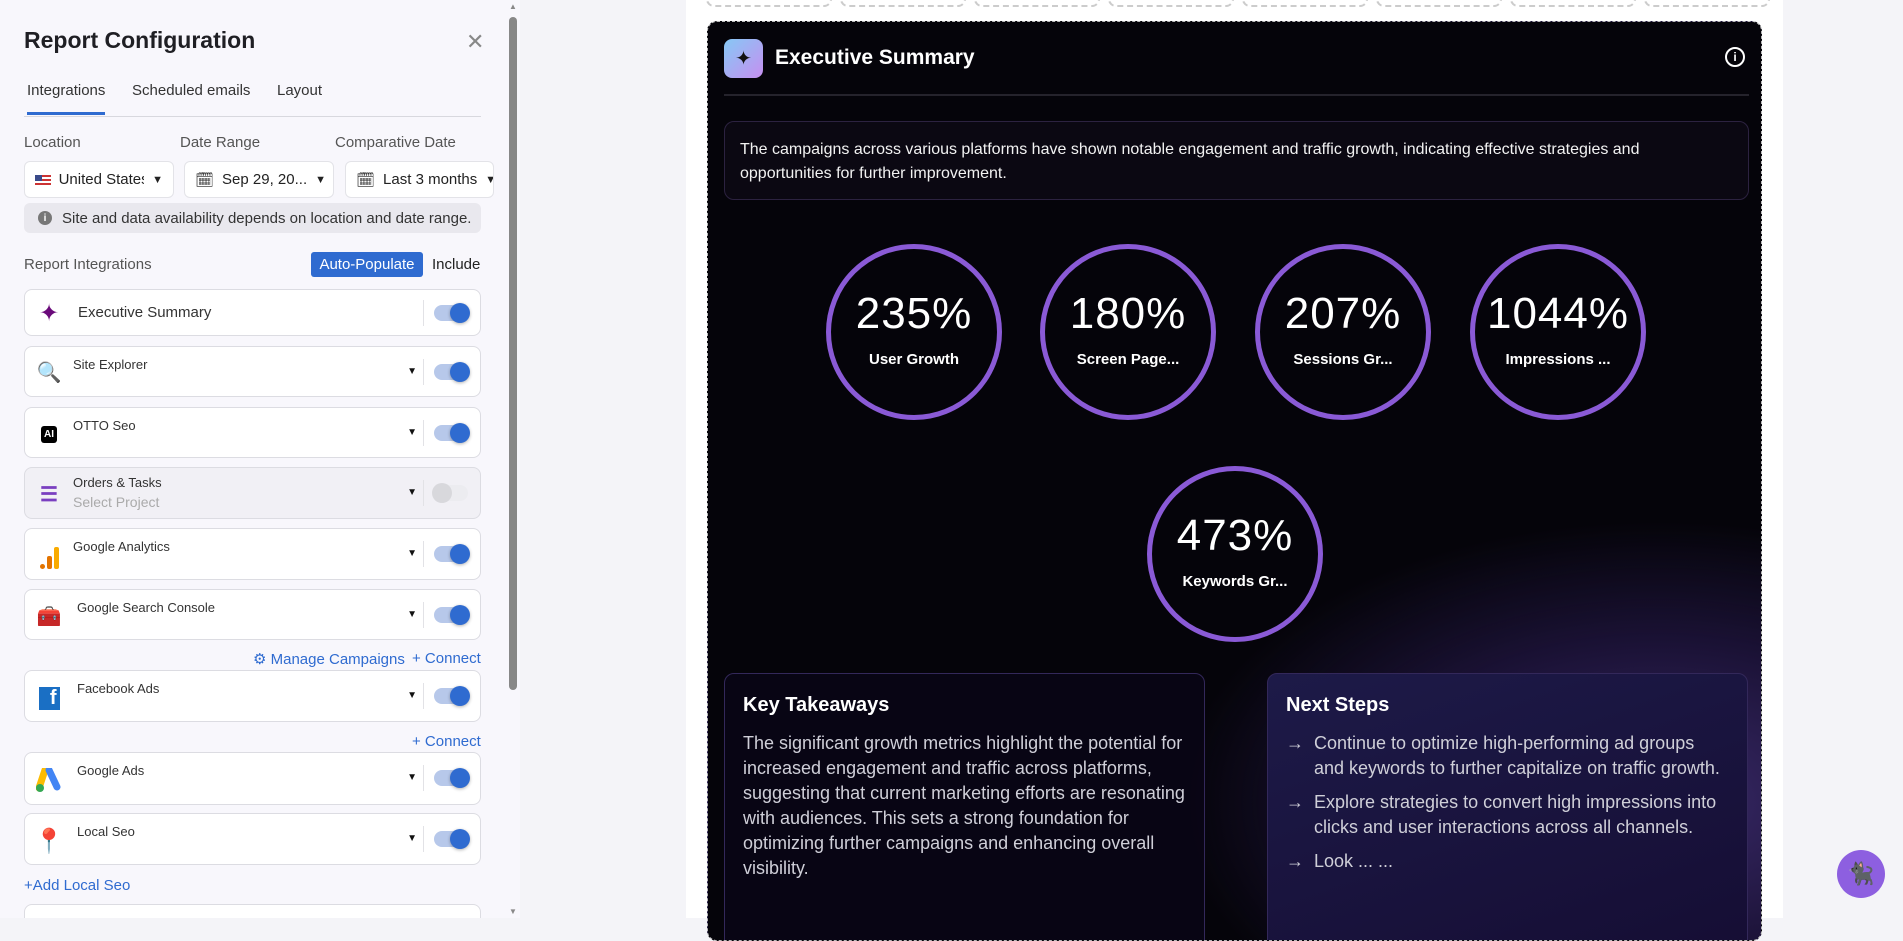 This screenshot has width=1903, height=941. Describe the element at coordinates (1338, 705) in the screenshot. I see `next-steps-title: Next Steps` at that location.